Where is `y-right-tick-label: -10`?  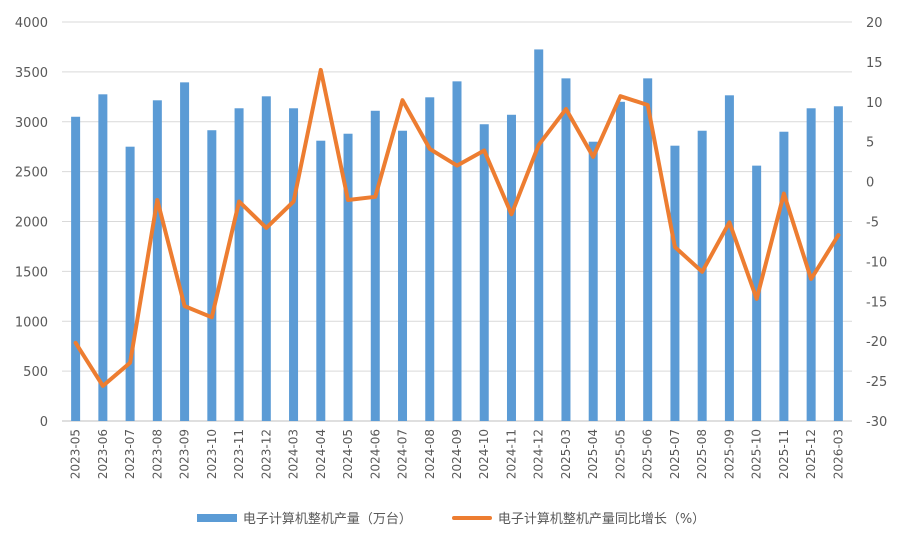
y-right-tick-label: -10 is located at coordinates (876, 262).